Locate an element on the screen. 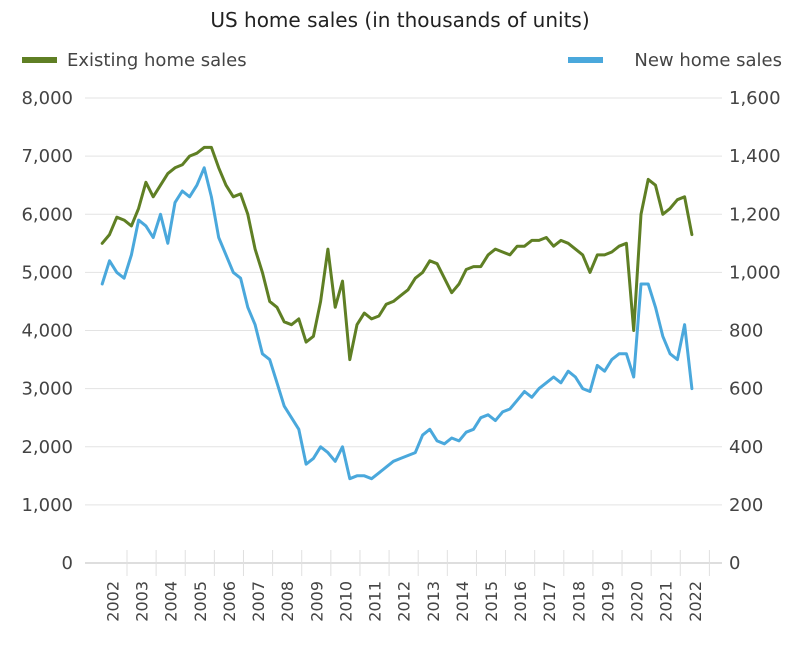 Image resolution: width=800 pixels, height=650 pixels. left-tick-label: 8,000 is located at coordinates (47, 98).